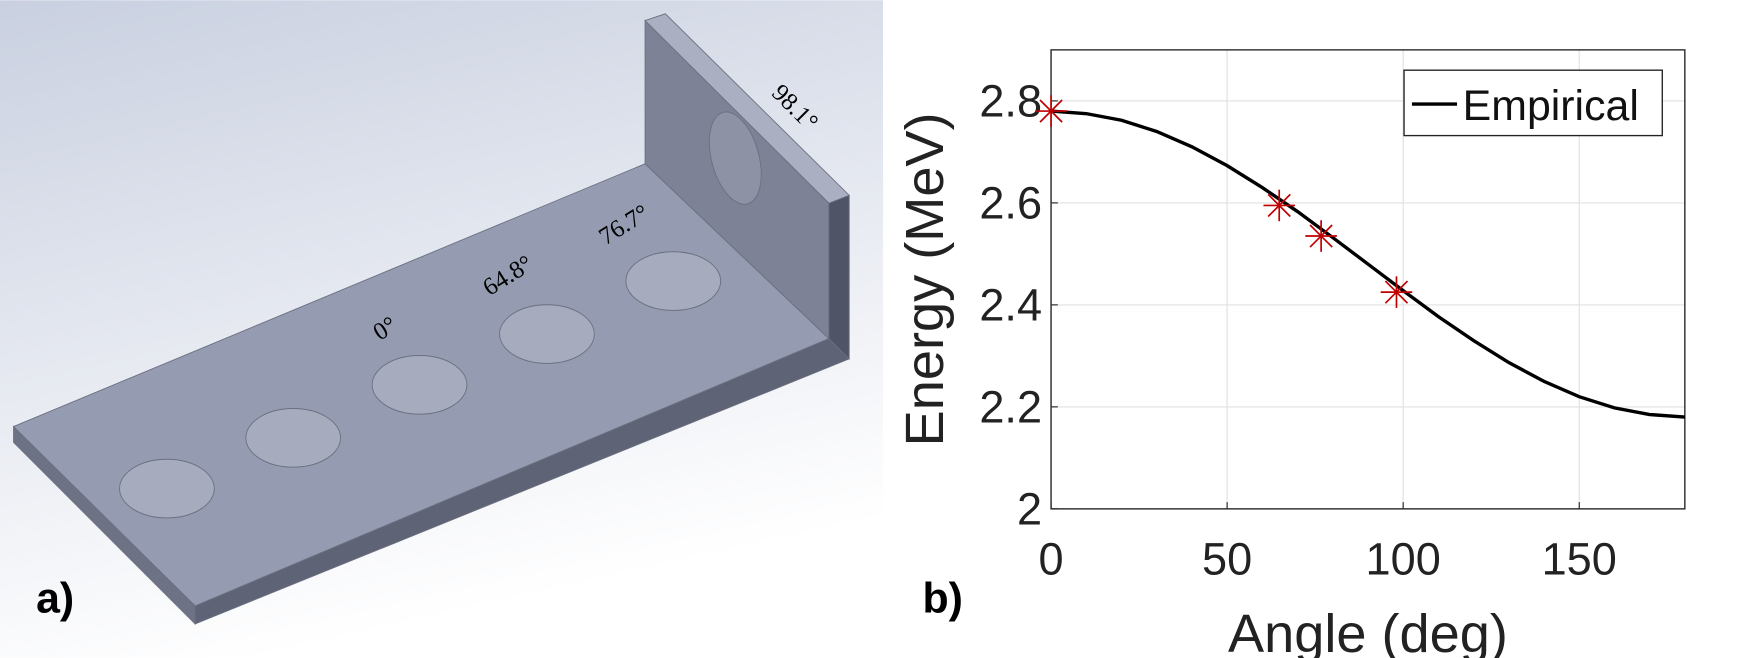  What do you see at coordinates (1010, 407) in the screenshot?
I see `y-tick-label: 2.2` at bounding box center [1010, 407].